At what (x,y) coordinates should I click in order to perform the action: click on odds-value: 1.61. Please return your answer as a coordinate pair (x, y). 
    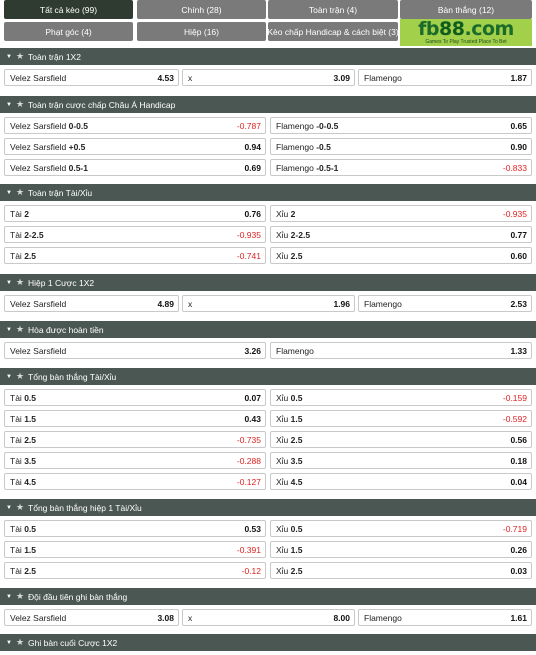
    Looking at the image, I should click on (518, 617).